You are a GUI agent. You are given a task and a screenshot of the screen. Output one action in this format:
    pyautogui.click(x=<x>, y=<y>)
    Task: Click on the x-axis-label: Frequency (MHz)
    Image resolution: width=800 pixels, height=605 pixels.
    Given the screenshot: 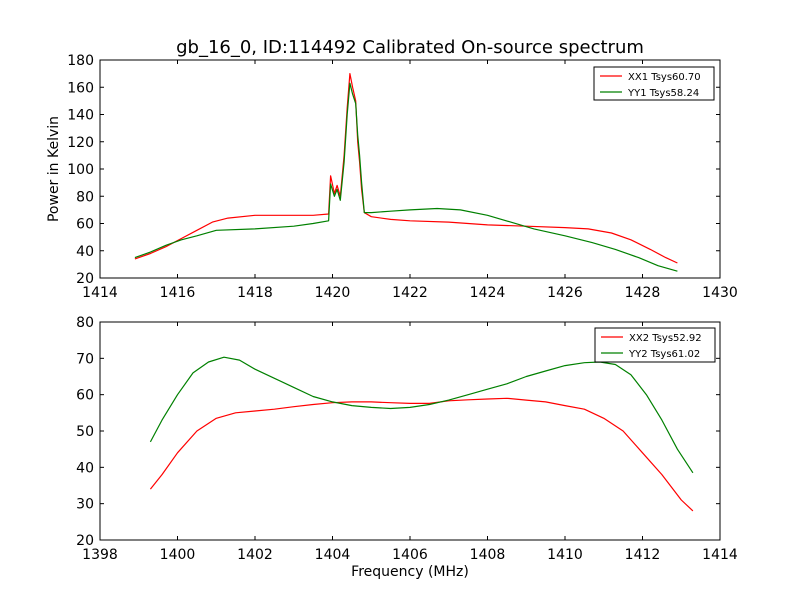 What is the action you would take?
    pyautogui.click(x=410, y=572)
    